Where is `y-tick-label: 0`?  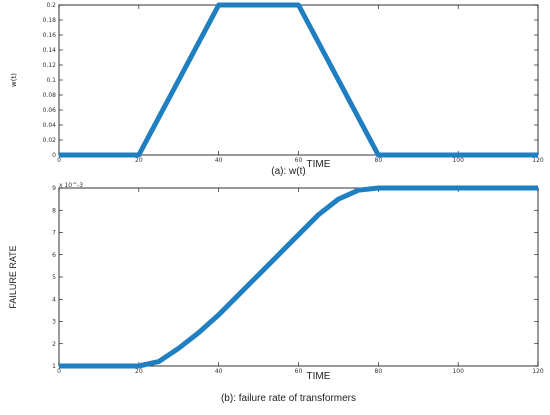
y-tick-label: 0 is located at coordinates (54, 155).